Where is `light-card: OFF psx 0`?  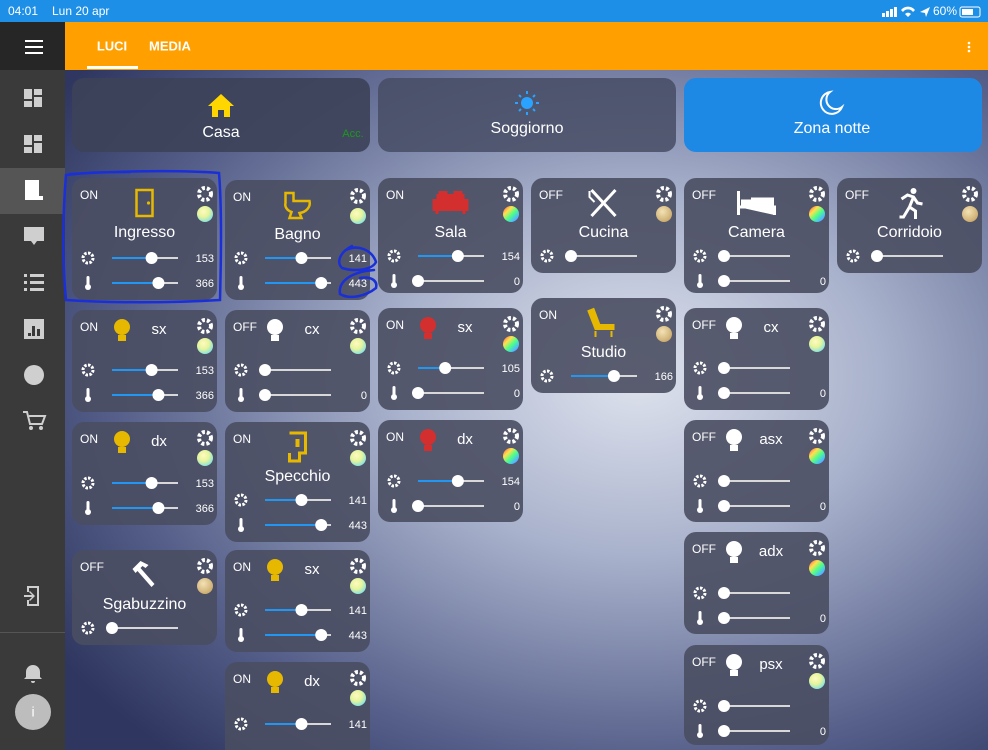 light-card: OFF psx 0 is located at coordinates (756, 695).